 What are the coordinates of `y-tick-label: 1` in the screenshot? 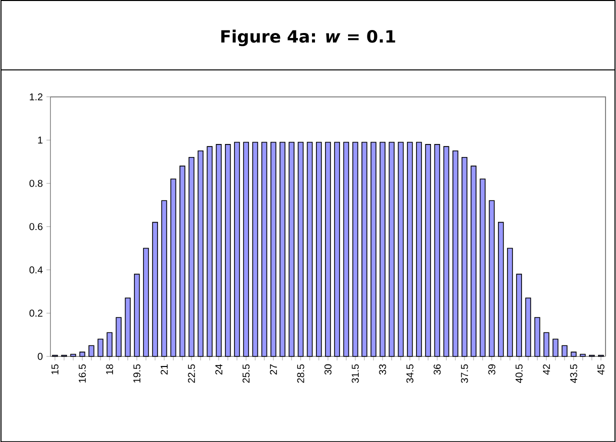 It's located at (40, 140).